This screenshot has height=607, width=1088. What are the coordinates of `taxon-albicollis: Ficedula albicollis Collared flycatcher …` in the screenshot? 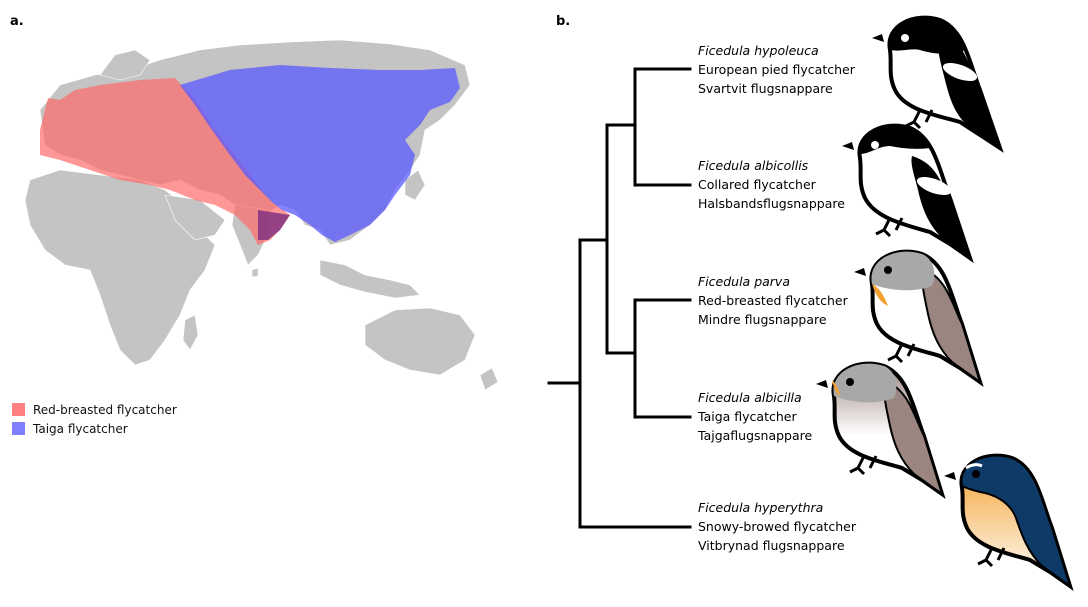 It's located at (771, 184).